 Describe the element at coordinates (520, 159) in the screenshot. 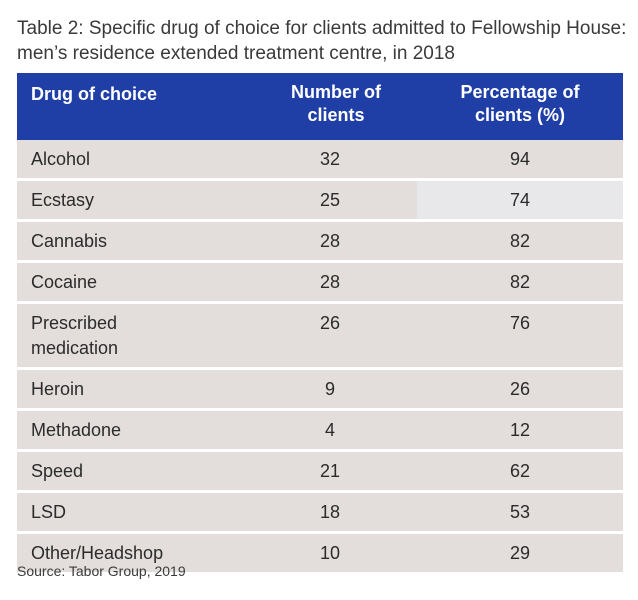

I see `row-percentage-cell: 94` at that location.